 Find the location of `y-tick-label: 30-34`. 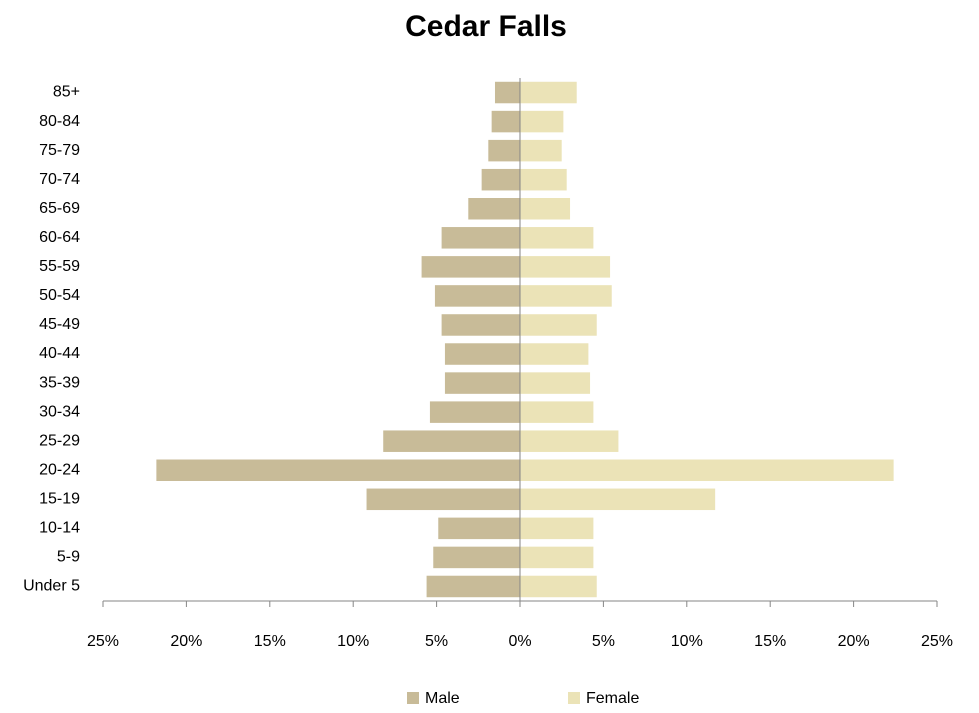

y-tick-label: 30-34 is located at coordinates (59, 411).